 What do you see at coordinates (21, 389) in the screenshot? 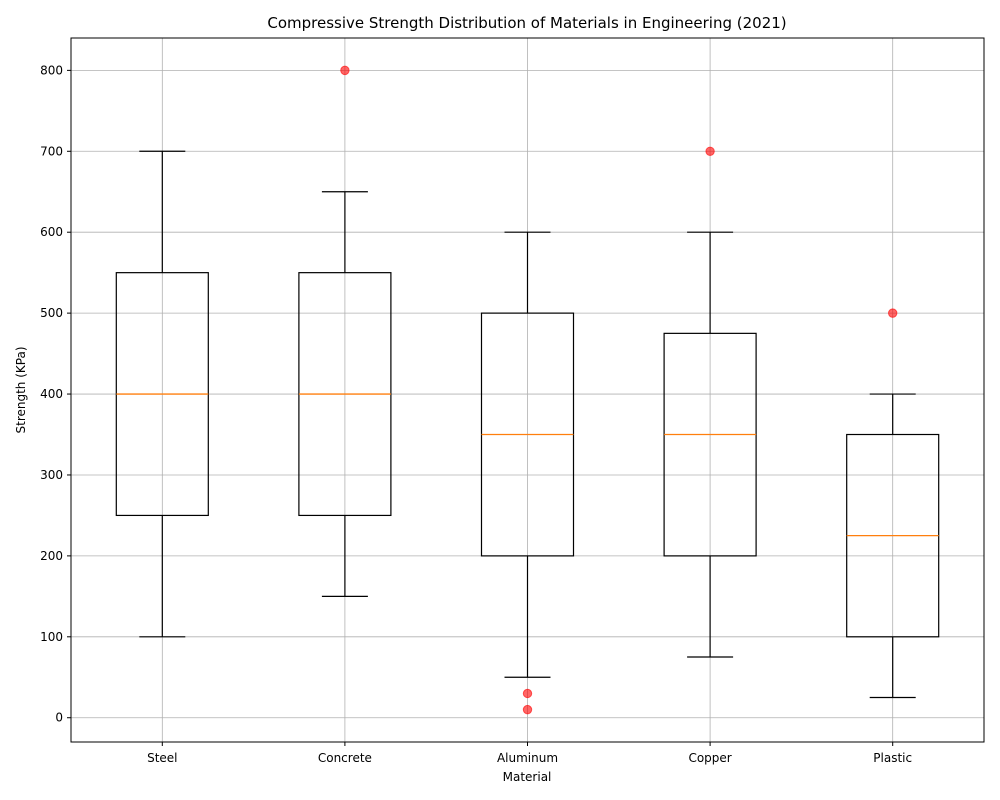
I see `y-axis-label: Strength (KPa)` at bounding box center [21, 389].